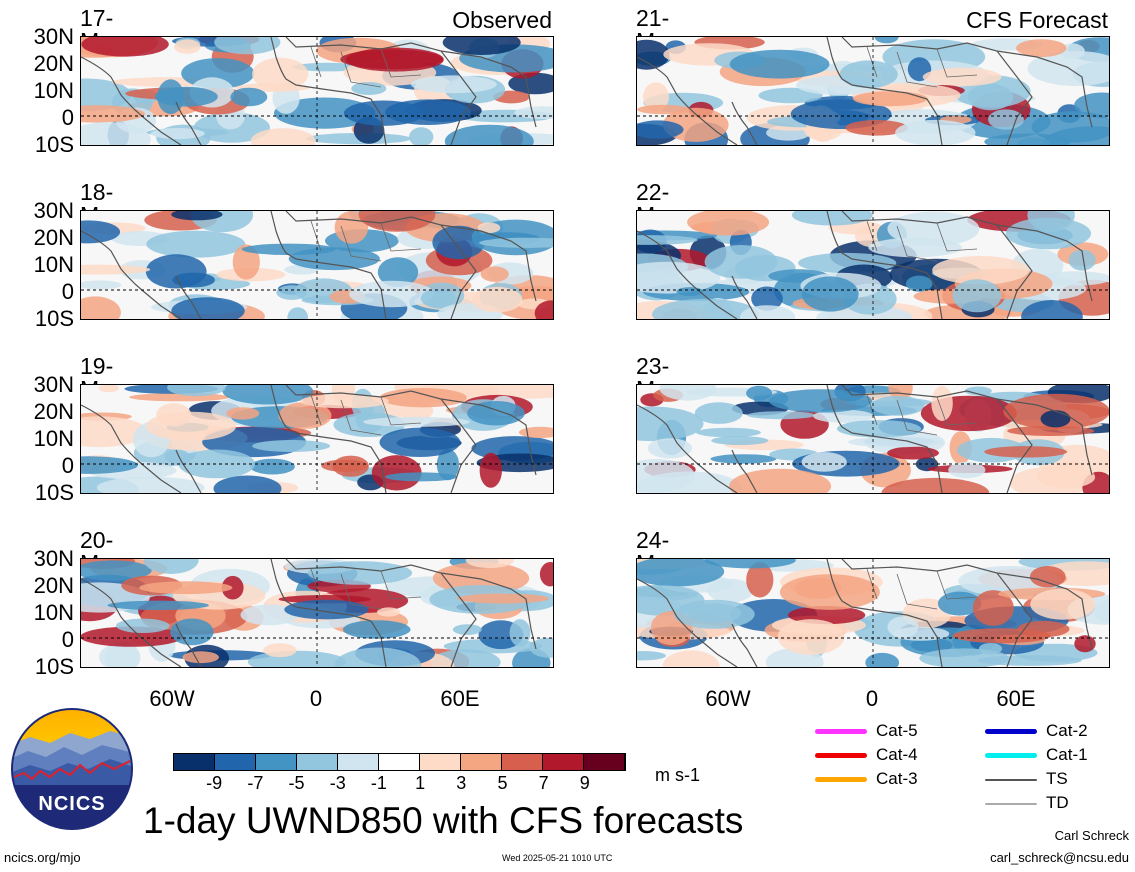 The height and width of the screenshot is (872, 1135). Describe the element at coordinates (1091, 835) in the screenshot. I see `author-name: Carl Schreck` at that location.